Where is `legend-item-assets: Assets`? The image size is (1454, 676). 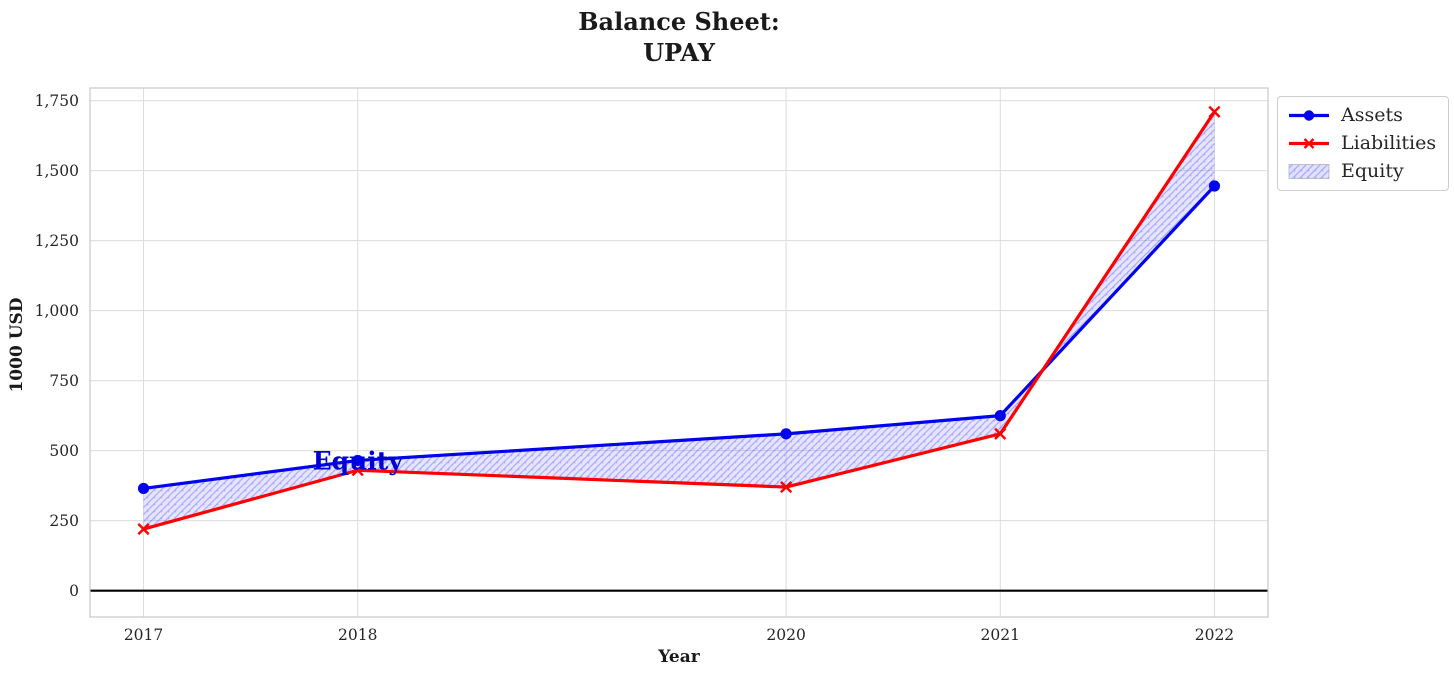
legend-item-assets: Assets is located at coordinates (1361, 115).